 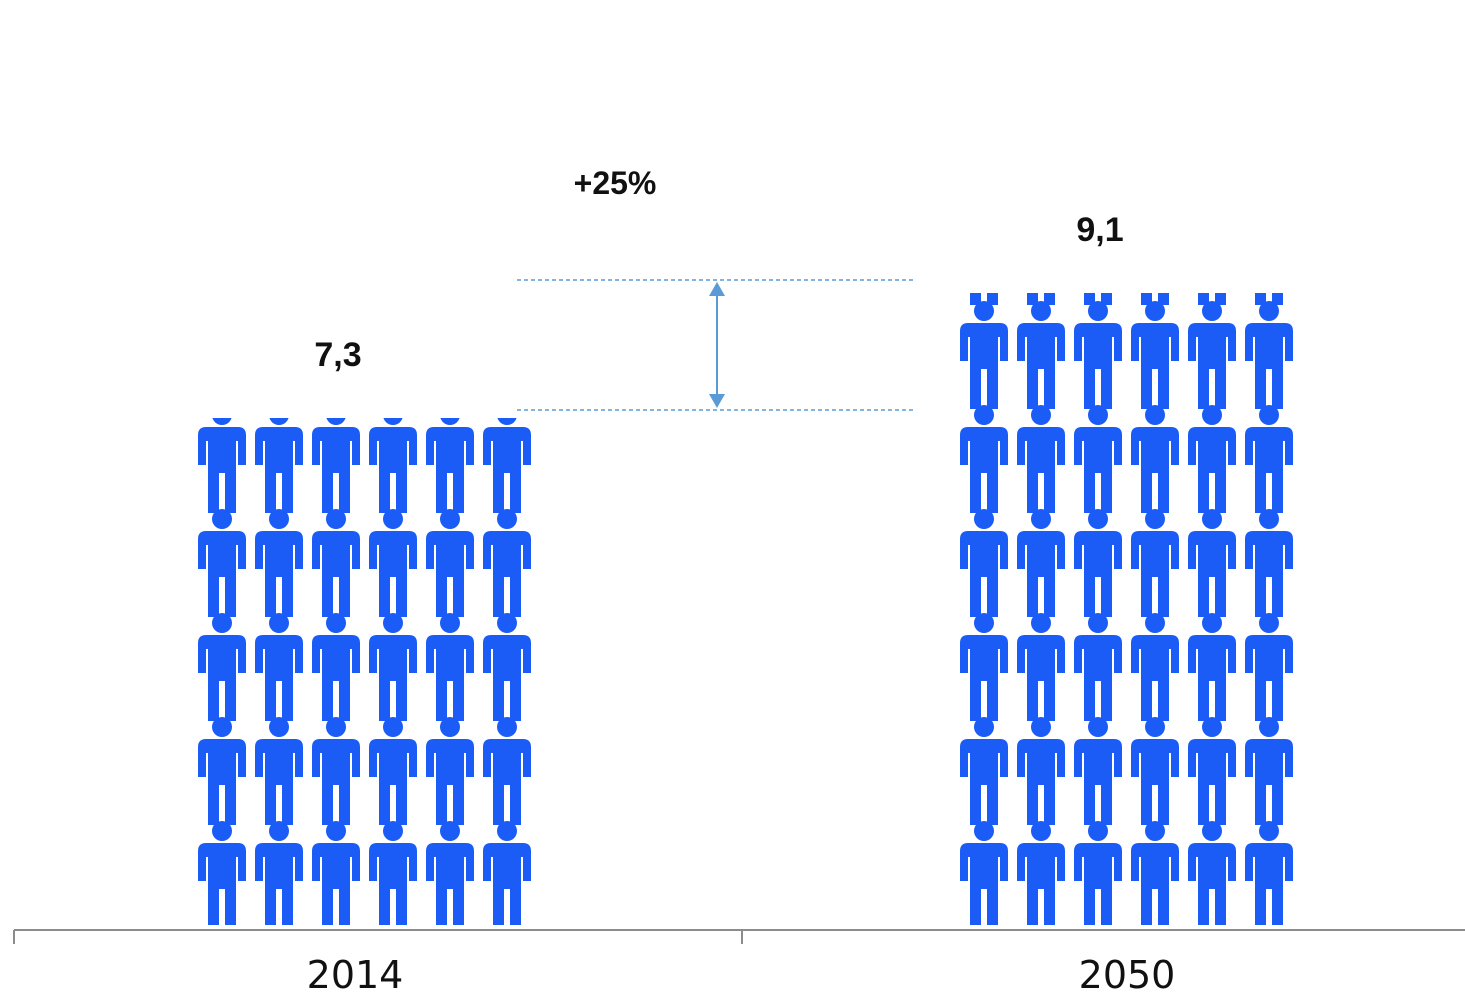 I want to click on value-label-2014: 7,3, so click(x=337, y=355).